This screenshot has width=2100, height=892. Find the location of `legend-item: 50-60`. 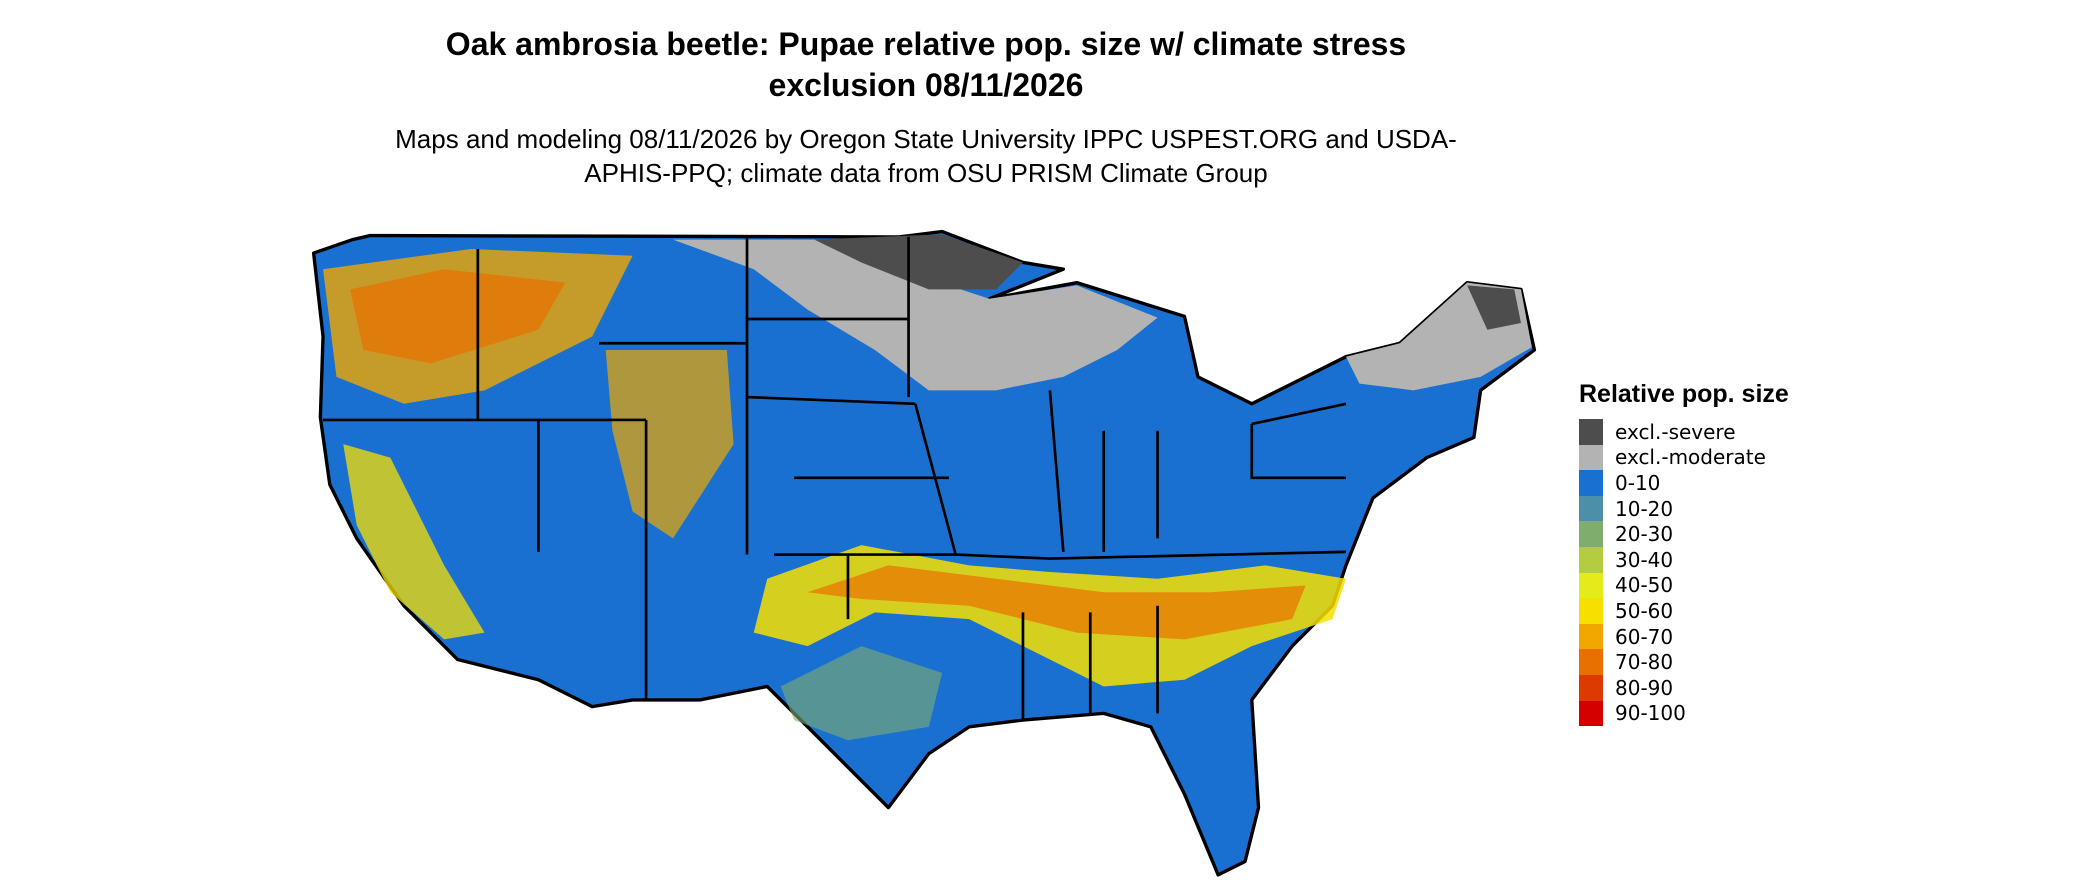

legend-item: 50-60 is located at coordinates (1684, 611).